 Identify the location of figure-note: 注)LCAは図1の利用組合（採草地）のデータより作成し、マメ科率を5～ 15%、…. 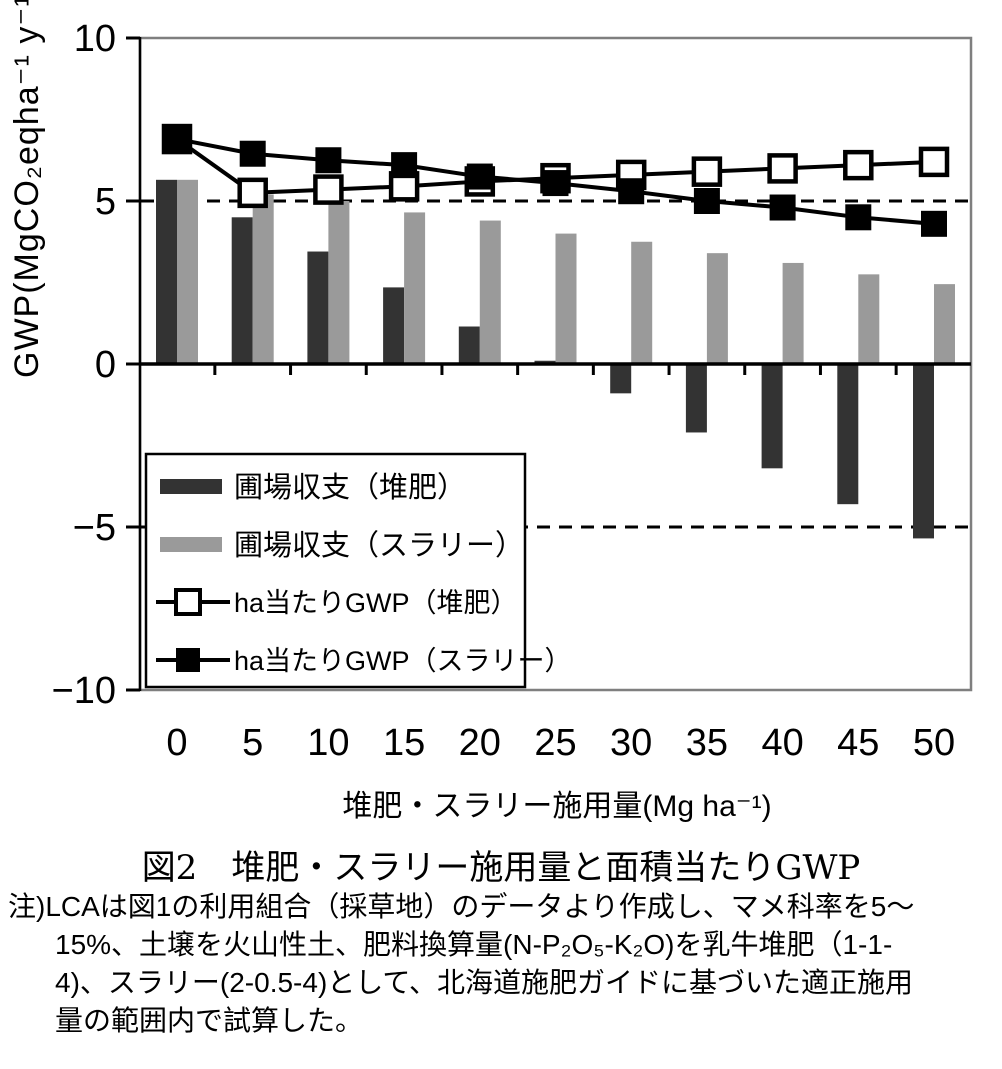
(504, 964).